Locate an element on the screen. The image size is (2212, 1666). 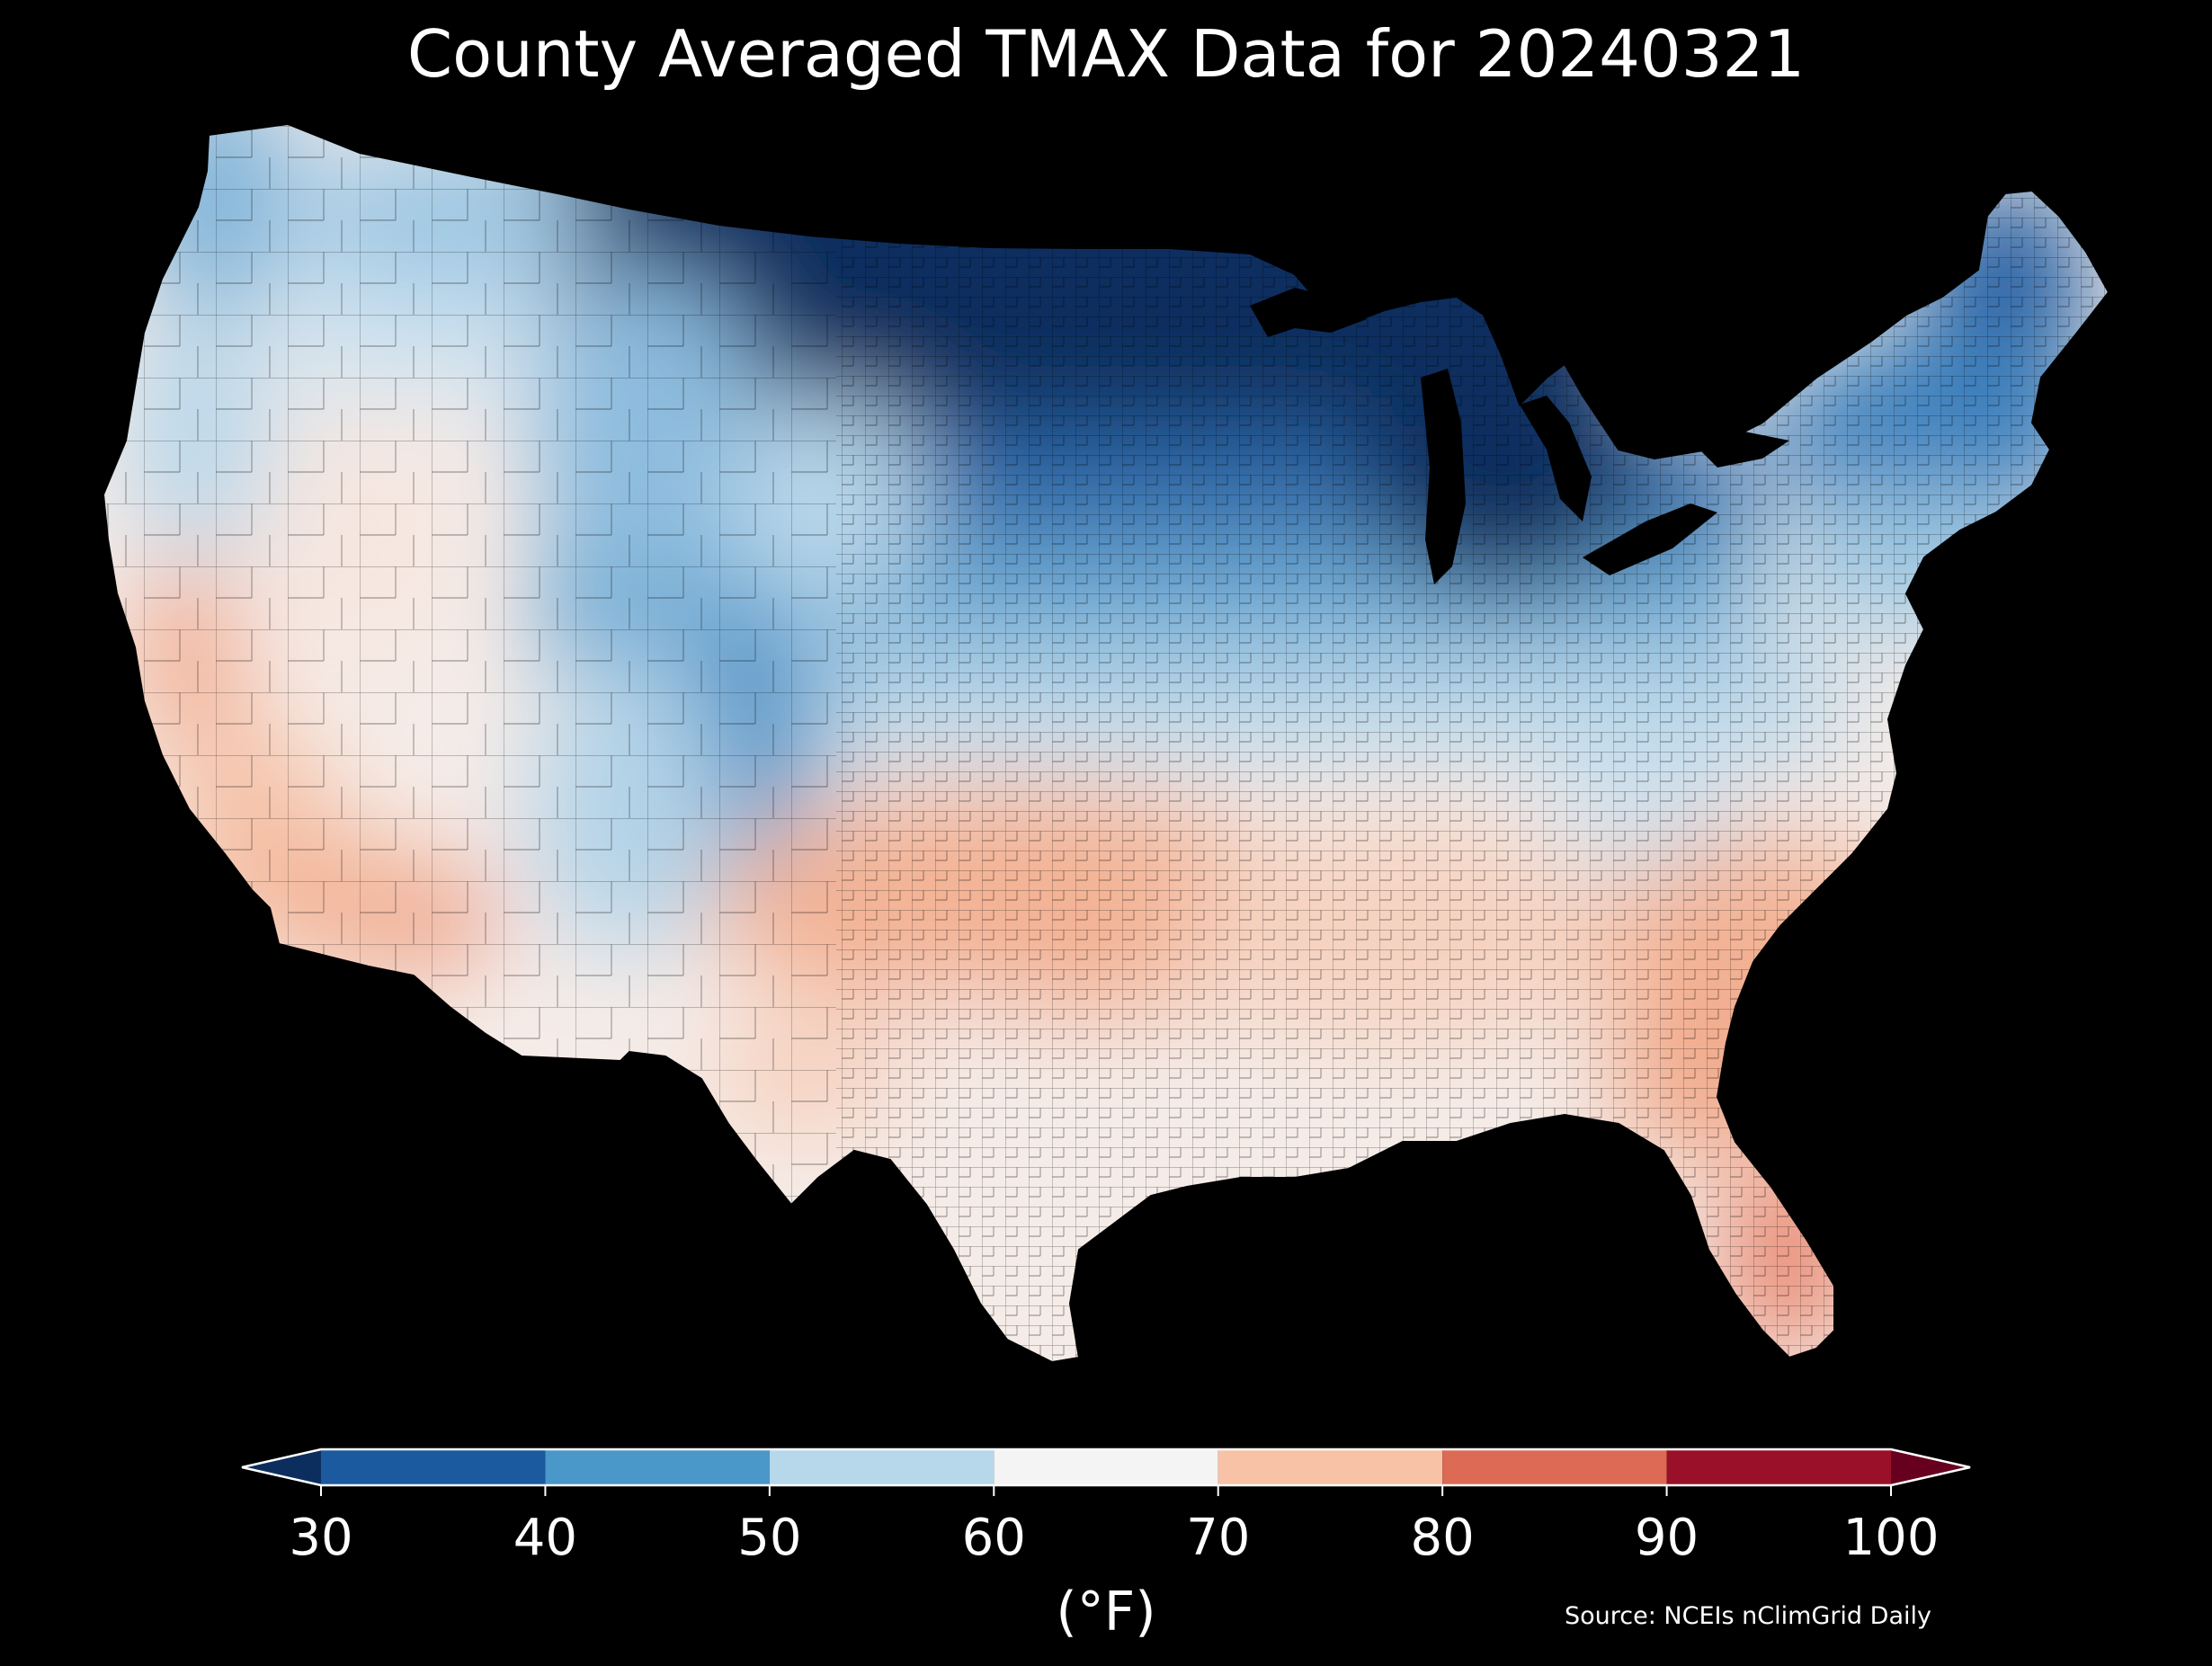
colorbar-tick-label: 70 is located at coordinates (1218, 1538).